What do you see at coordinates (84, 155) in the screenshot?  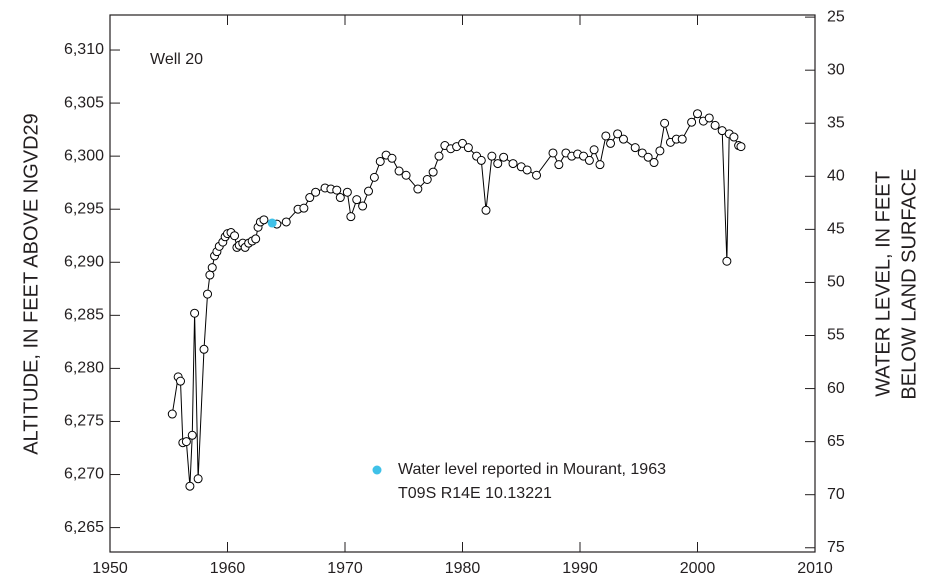 I see `y-tick-label: 6,300` at bounding box center [84, 155].